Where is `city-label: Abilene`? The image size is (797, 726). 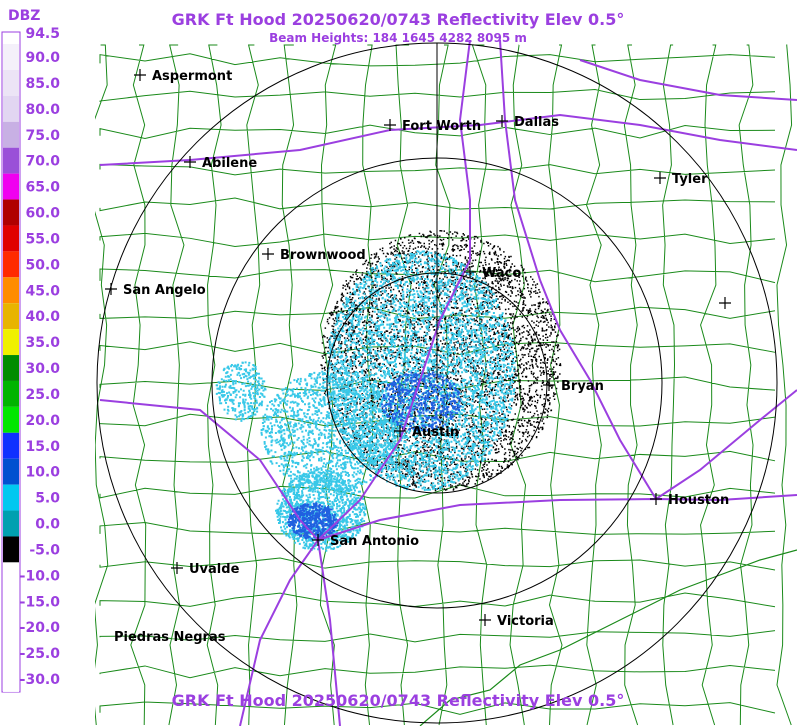 city-label: Abilene is located at coordinates (229, 163).